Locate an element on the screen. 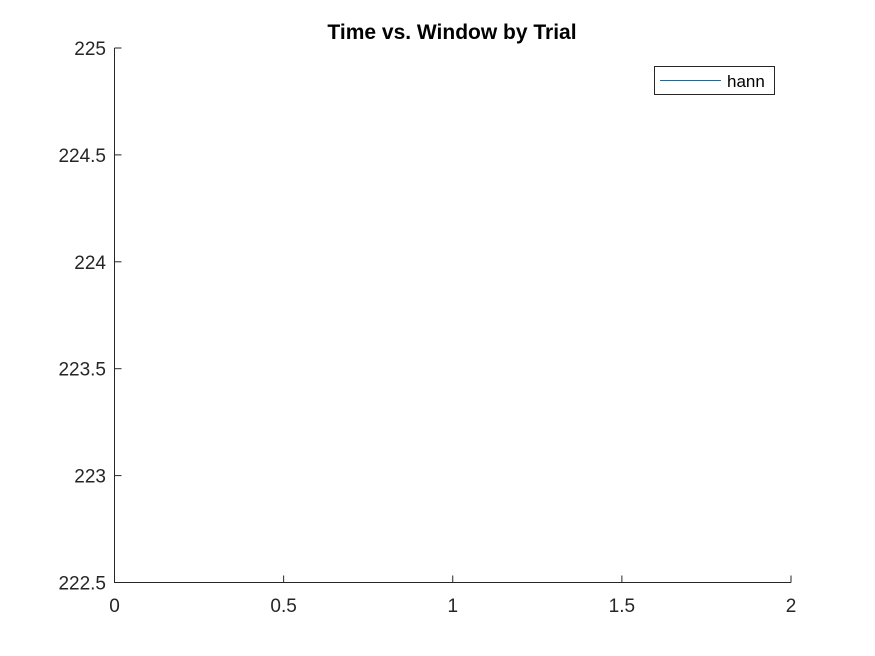 Image resolution: width=875 pixels, height=656 pixels. chart-title: Time vs. Window by Trial is located at coordinates (451, 32).